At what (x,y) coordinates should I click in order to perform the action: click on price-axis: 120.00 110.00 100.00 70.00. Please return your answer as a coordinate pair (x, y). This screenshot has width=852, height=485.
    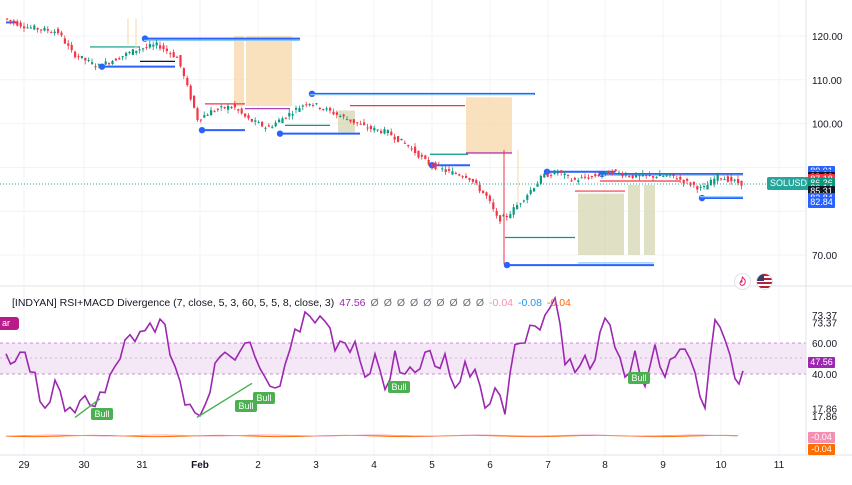
    Looking at the image, I should click on (827, 147).